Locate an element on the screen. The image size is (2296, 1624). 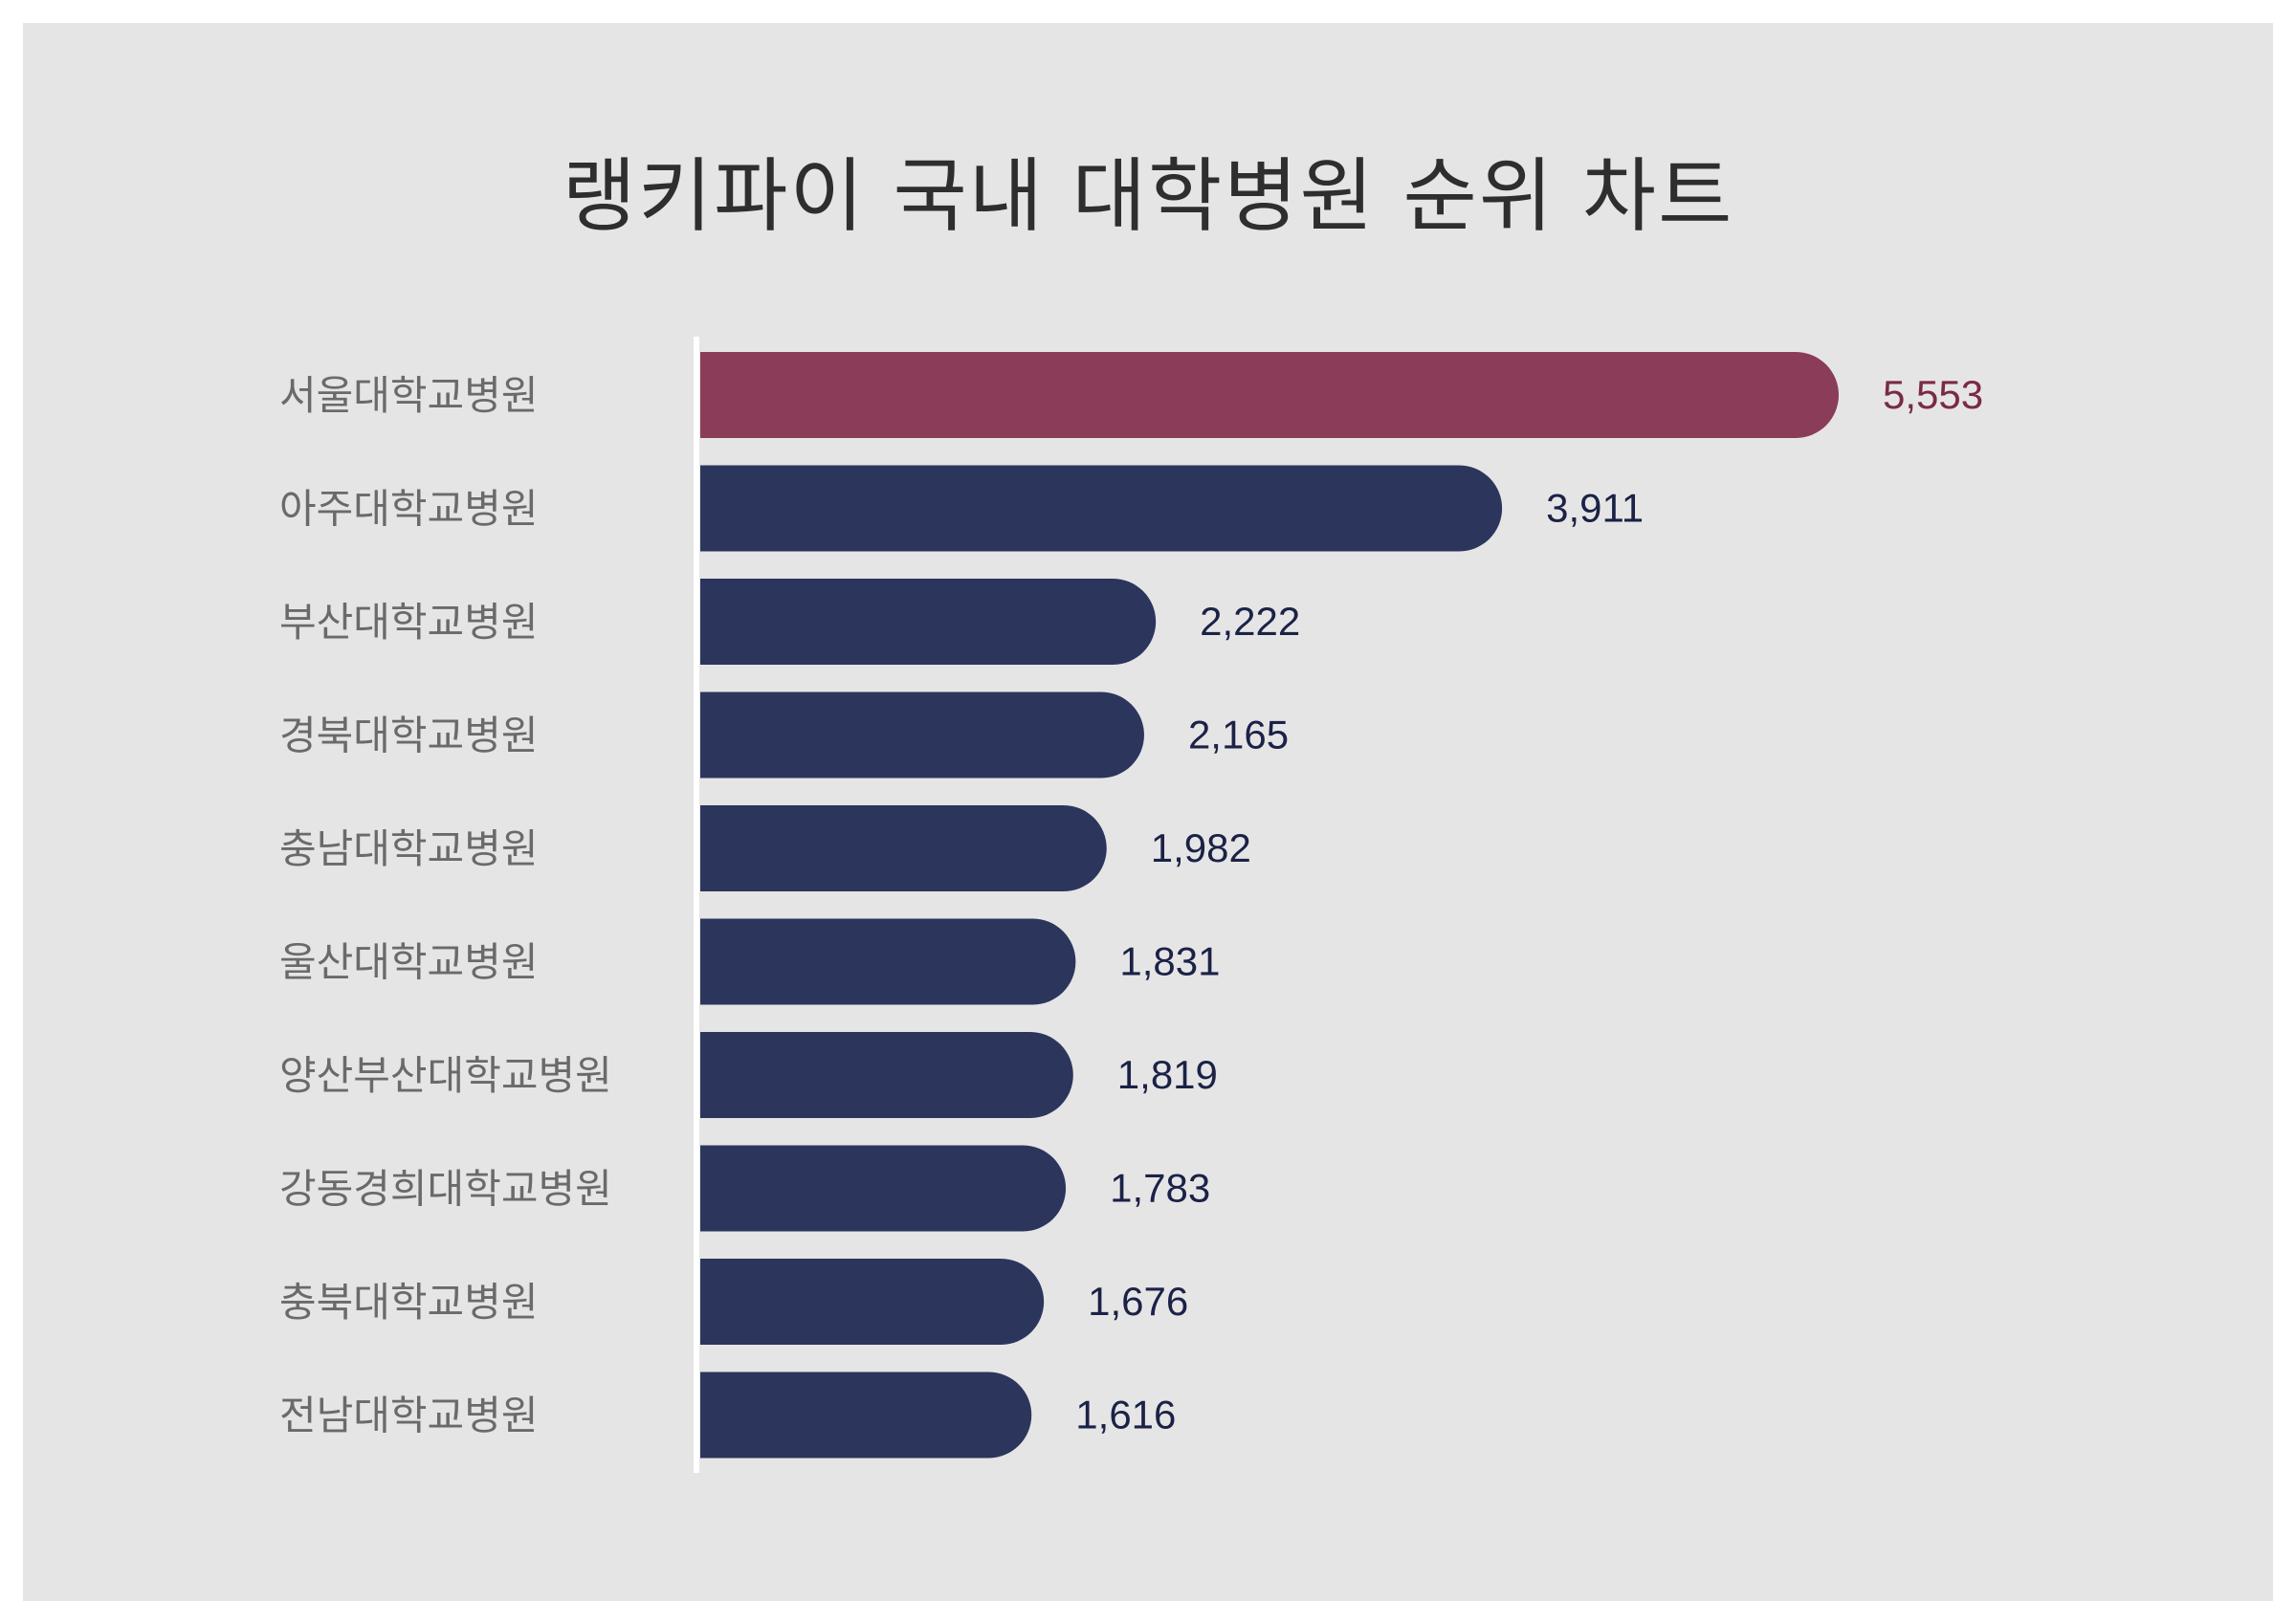
value-label-3: 2,222 is located at coordinates (1250, 622).